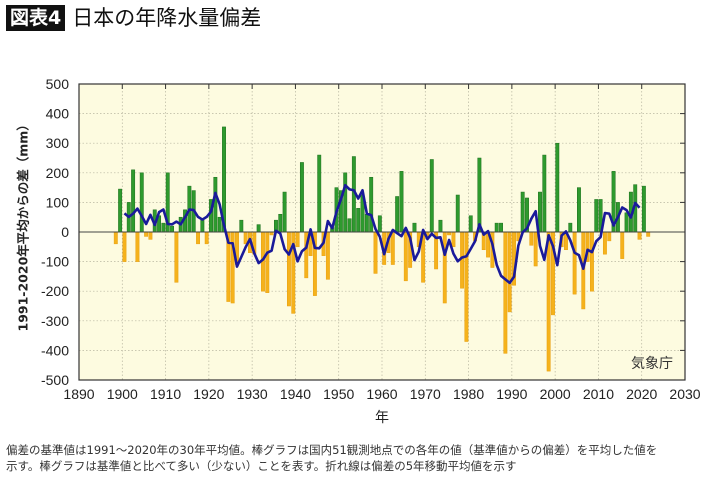 The height and width of the screenshot is (477, 710). What do you see at coordinates (58, 84) in the screenshot?
I see `y-tick-label: 500` at bounding box center [58, 84].